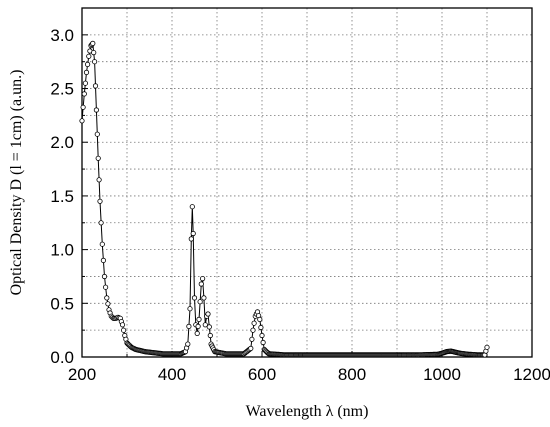 This screenshot has width=550, height=427. I want to click on y-tick-label: 0.0, so click(62, 357).